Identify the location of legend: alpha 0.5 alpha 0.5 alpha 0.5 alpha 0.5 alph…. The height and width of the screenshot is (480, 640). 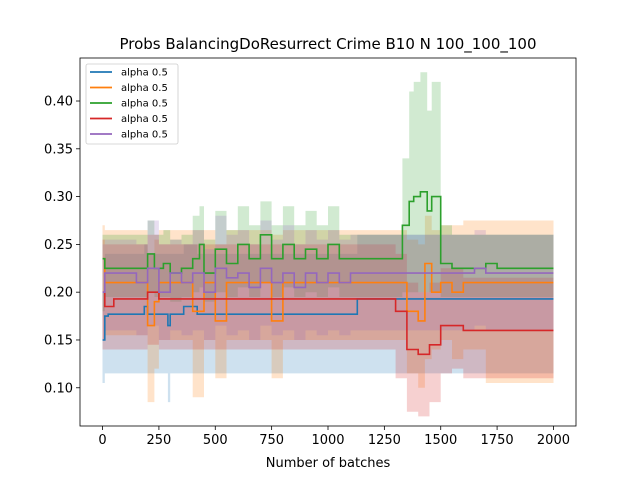
(132, 104).